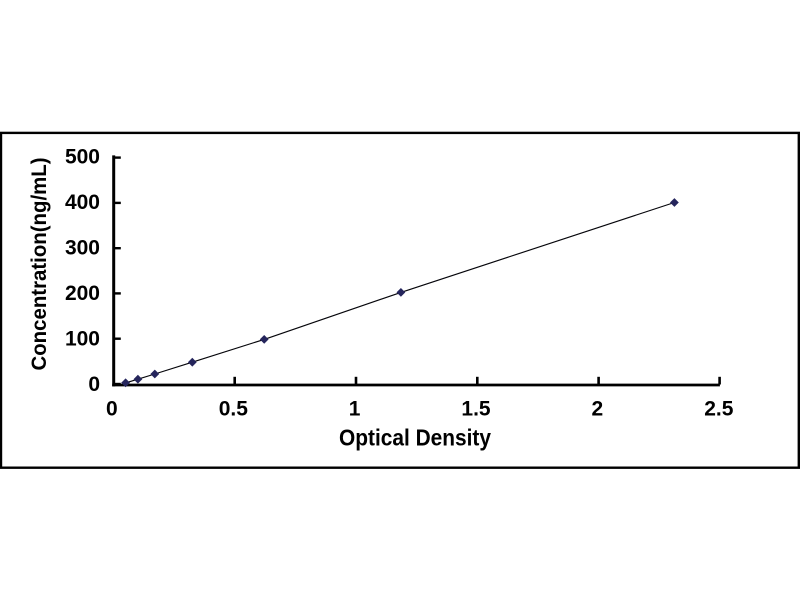 The width and height of the screenshot is (800, 600). Describe the element at coordinates (598, 409) in the screenshot. I see `svg-text: 2` at that location.